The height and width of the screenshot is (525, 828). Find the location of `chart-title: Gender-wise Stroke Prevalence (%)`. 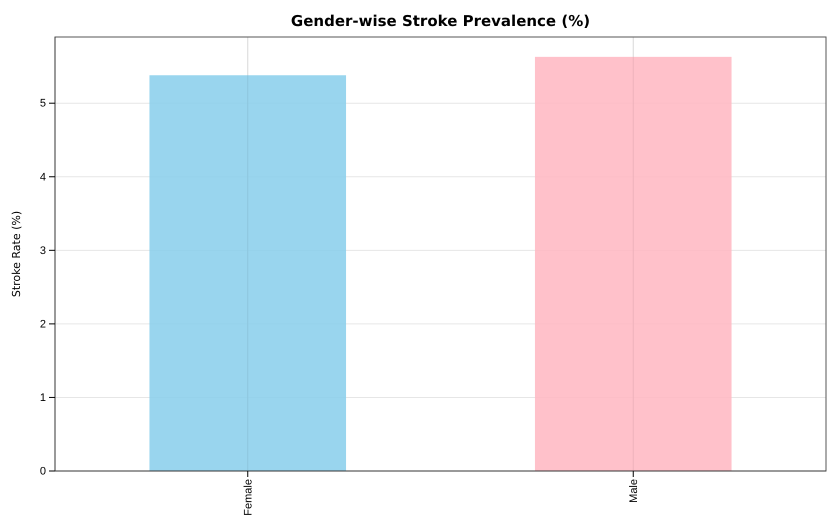

chart-title: Gender-wise Stroke Prevalence (%) is located at coordinates (440, 21).